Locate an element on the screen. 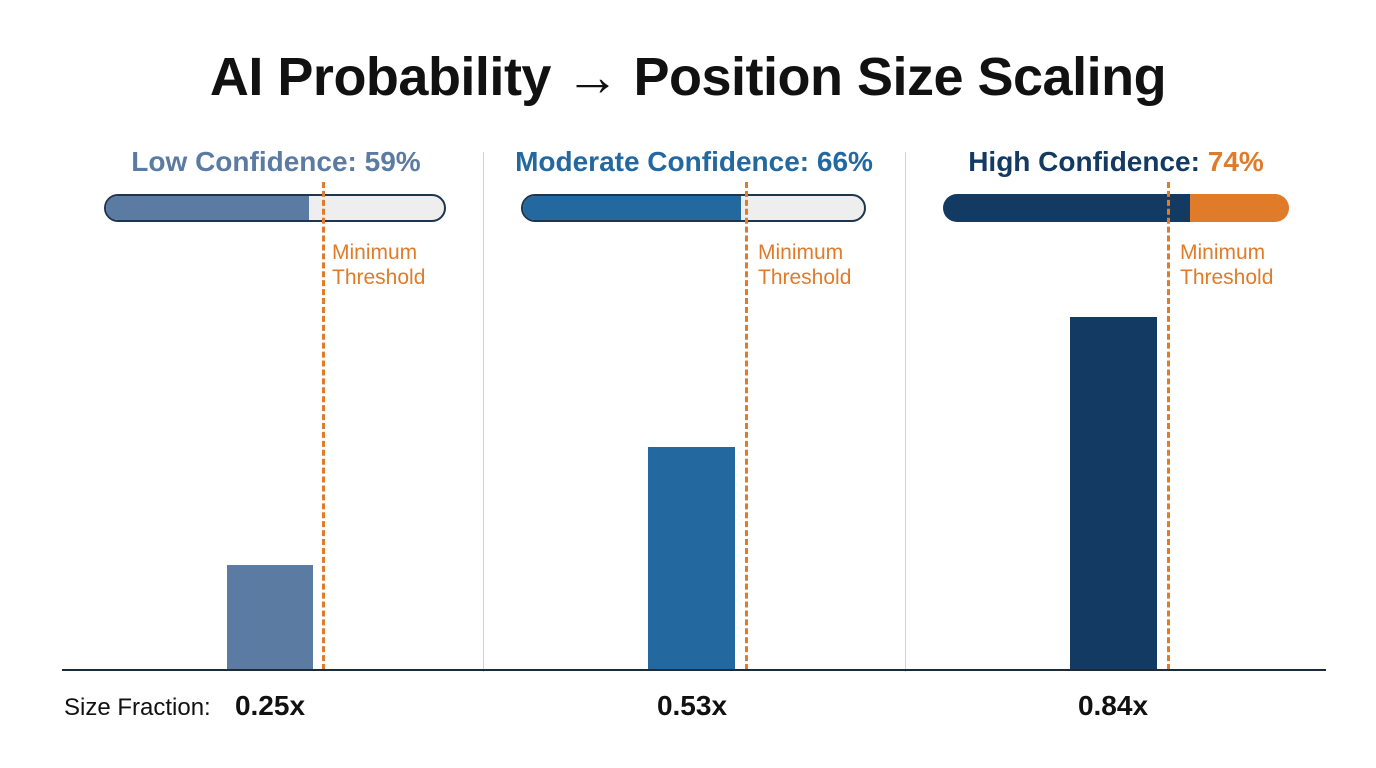 The height and width of the screenshot is (768, 1376). probability-bar-moderate is located at coordinates (693, 208).